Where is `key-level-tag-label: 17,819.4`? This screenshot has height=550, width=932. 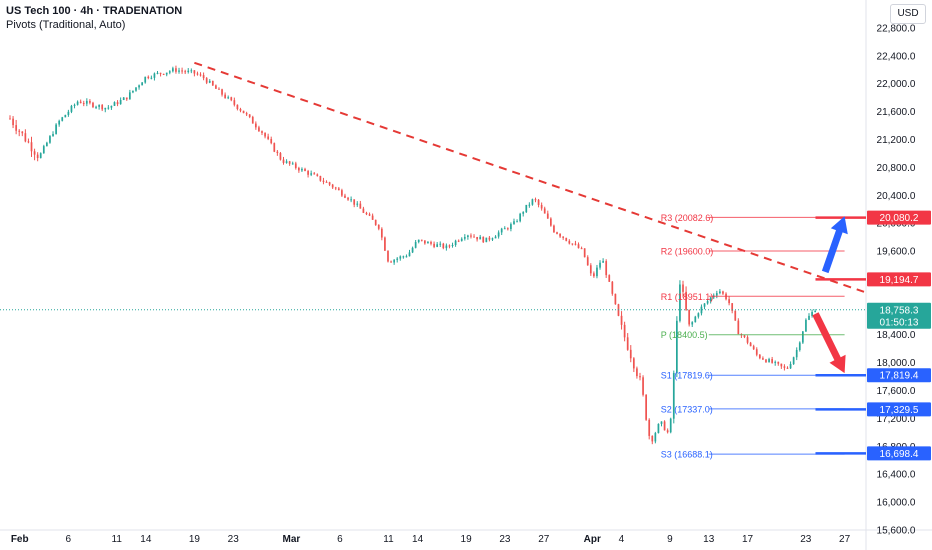 key-level-tag-label: 17,819.4 is located at coordinates (899, 376).